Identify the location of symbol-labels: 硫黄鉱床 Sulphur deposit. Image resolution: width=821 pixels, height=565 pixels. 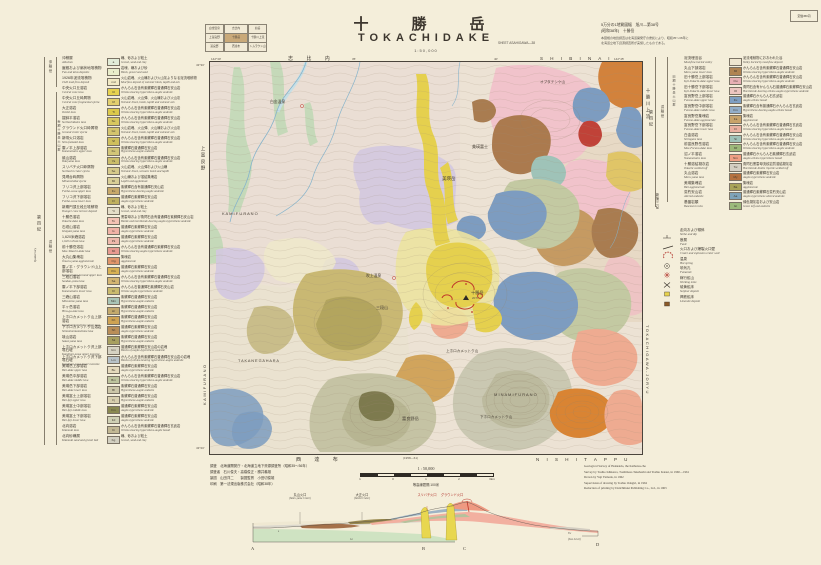
(689, 289).